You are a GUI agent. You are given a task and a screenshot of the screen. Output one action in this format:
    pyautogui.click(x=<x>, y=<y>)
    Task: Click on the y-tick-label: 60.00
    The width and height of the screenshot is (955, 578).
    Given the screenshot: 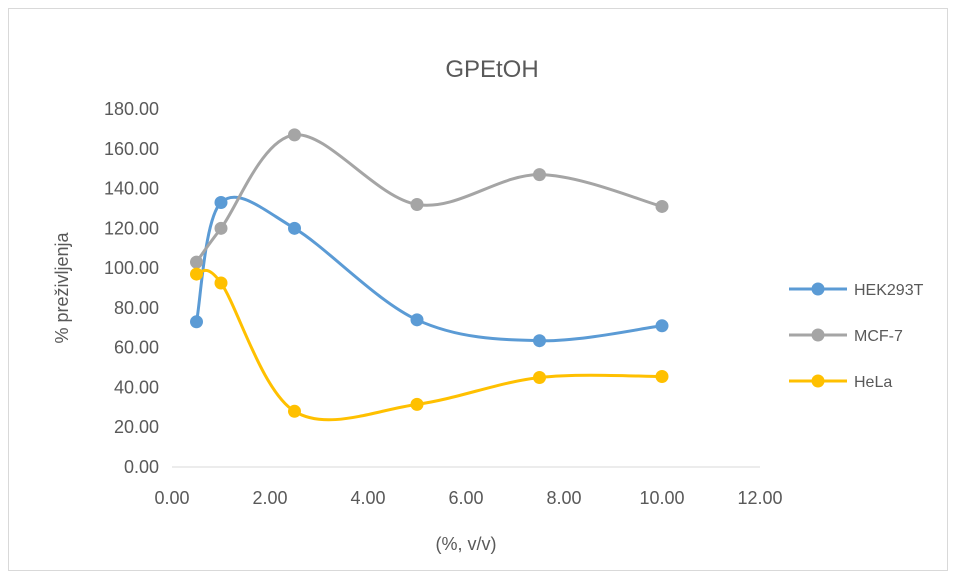 What is the action you would take?
    pyautogui.click(x=136, y=348)
    